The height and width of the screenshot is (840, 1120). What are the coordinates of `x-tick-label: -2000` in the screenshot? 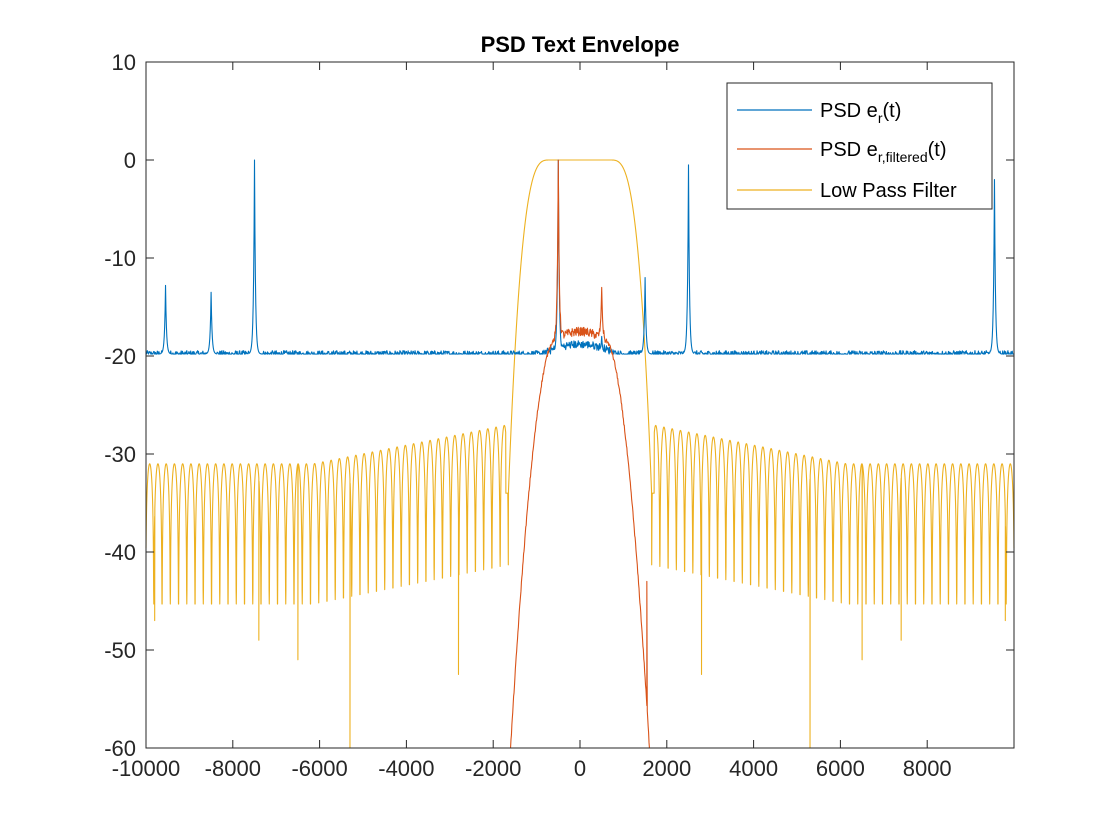 It's located at (493, 768).